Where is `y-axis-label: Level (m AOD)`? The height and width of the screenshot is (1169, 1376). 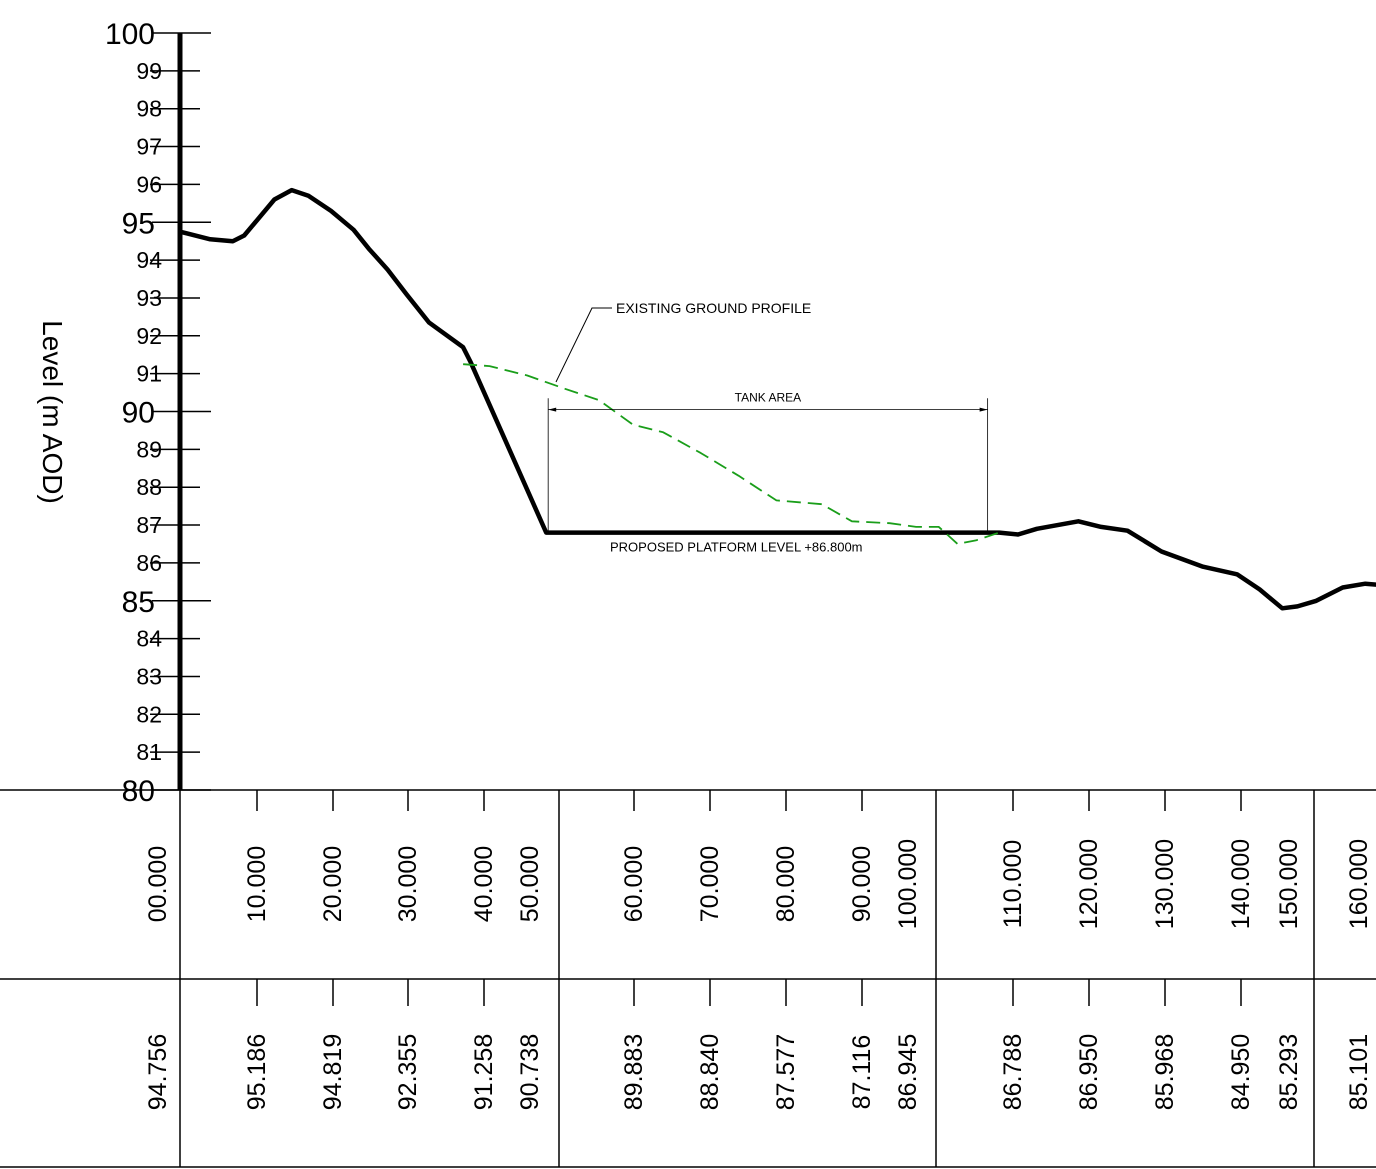
y-axis-label: Level (m AOD) is located at coordinates (52, 412).